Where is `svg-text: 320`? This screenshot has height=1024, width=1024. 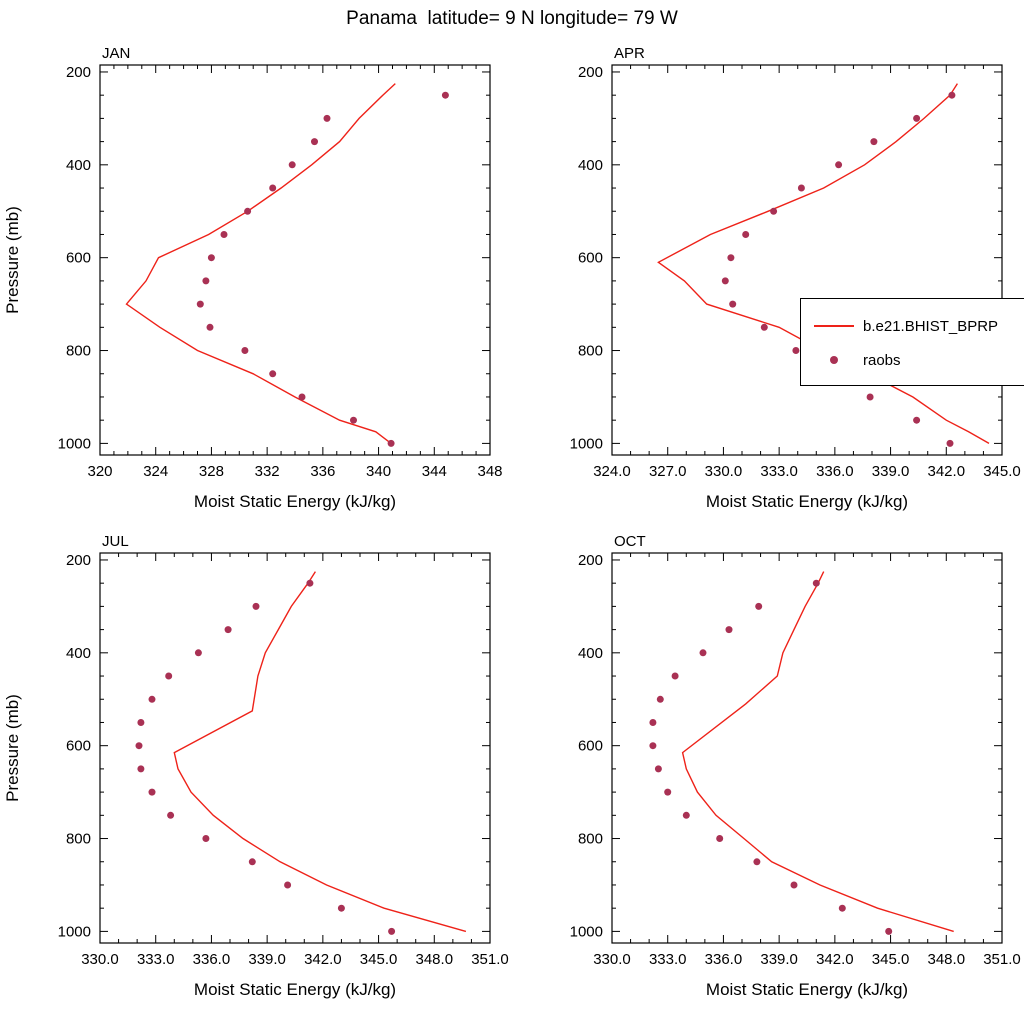 svg-text: 320 is located at coordinates (99, 471).